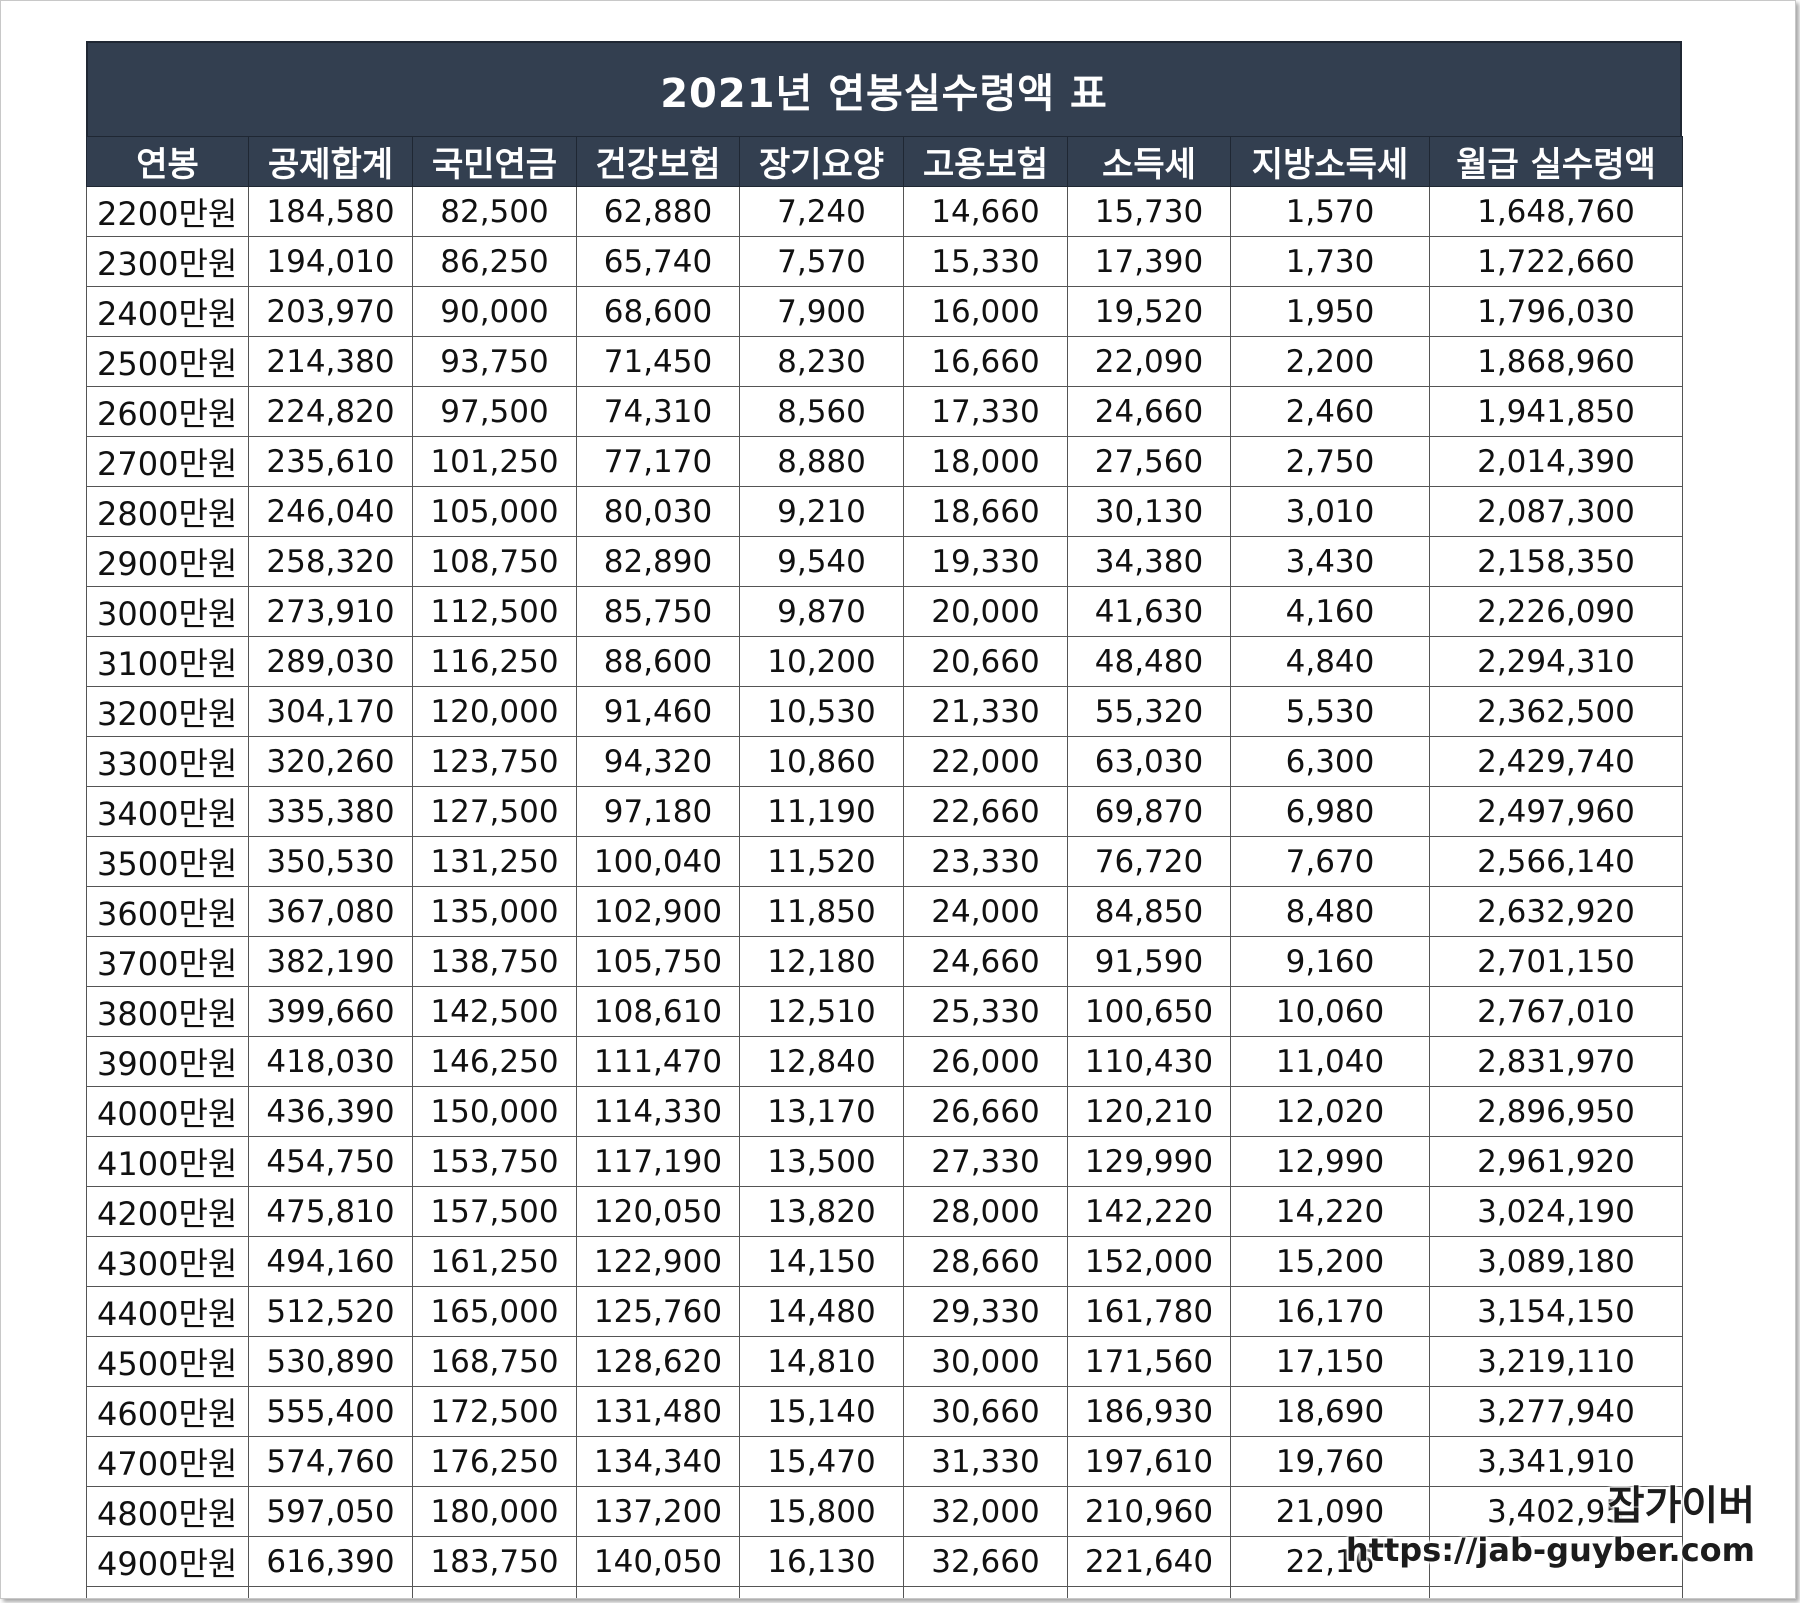  What do you see at coordinates (167, 461) in the screenshot?
I see `row-salary-label: 2700만원` at bounding box center [167, 461].